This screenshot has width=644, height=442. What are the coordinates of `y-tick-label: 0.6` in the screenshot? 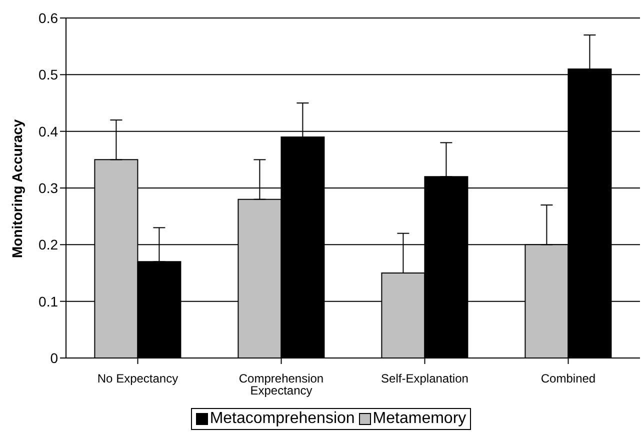 It's located at (48, 18).